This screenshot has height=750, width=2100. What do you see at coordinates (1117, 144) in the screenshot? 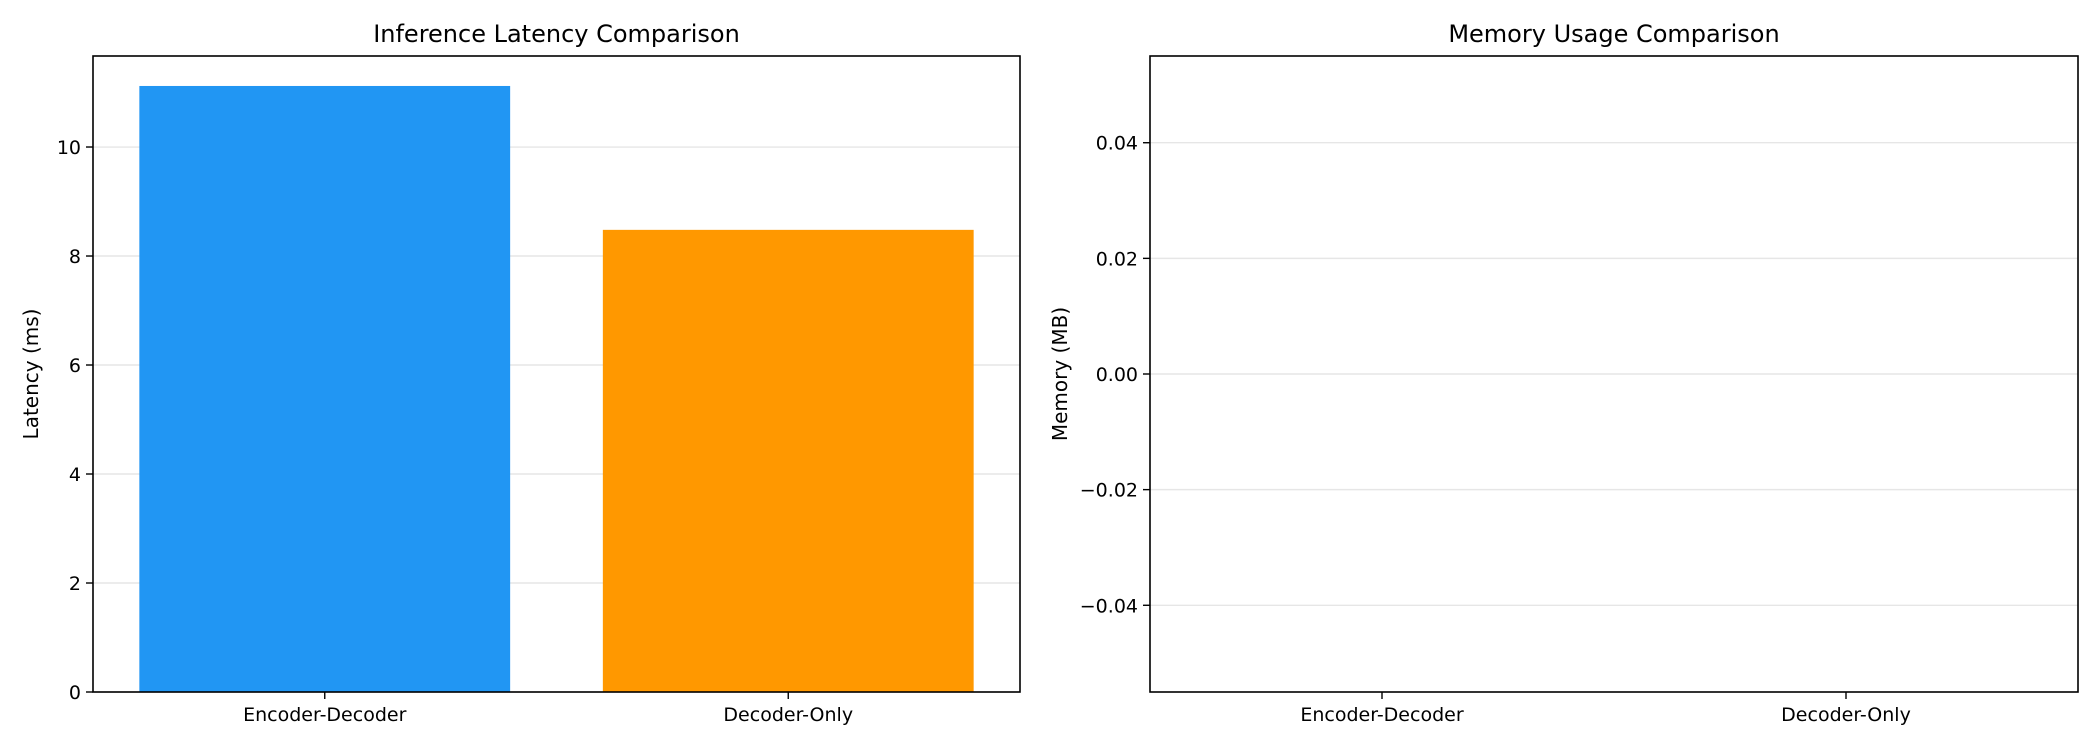
I see `memory-y-tick-label: 0.04` at bounding box center [1117, 144].